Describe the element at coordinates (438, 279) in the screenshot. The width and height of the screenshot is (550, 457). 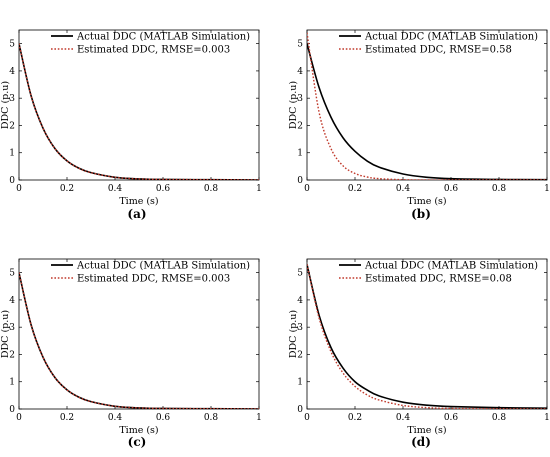
I see `legend-label-estimated: Estimated DDC, RMSE=0.08` at that location.